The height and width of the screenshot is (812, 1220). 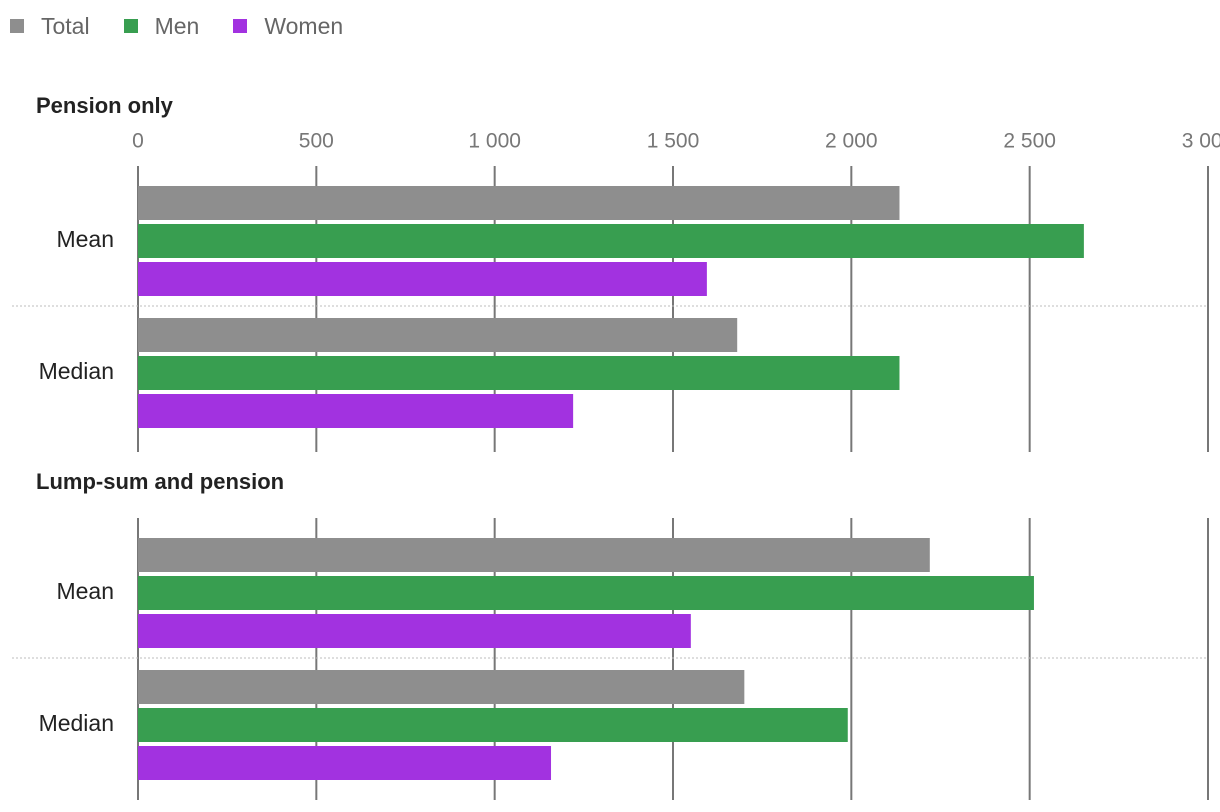 What do you see at coordinates (493, 725) in the screenshot?
I see `bar-lump-sum-and-pension-median-men` at bounding box center [493, 725].